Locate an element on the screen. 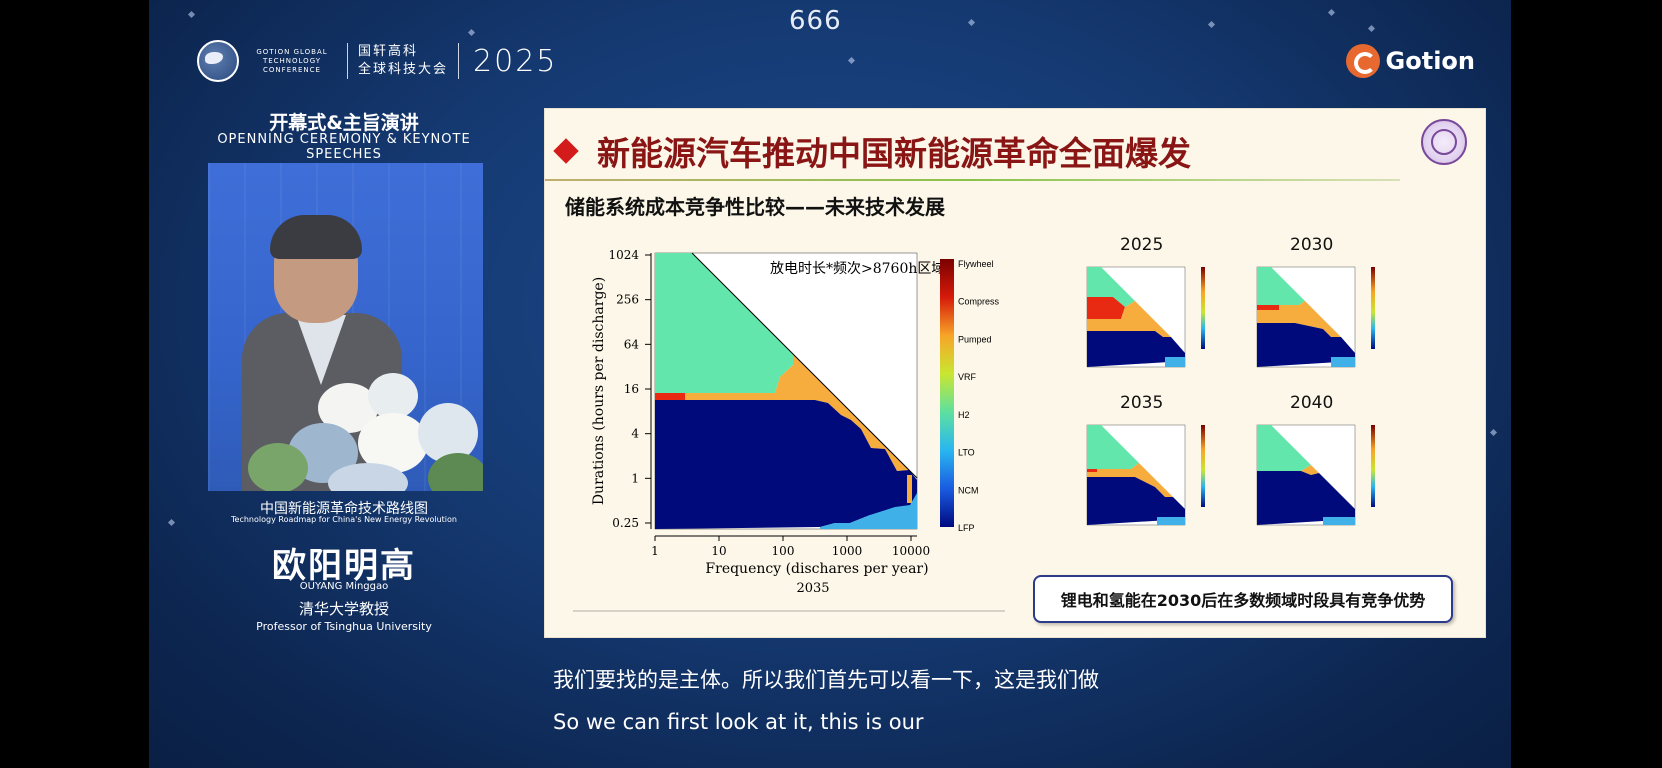 Image resolution: width=1662 pixels, height=768 pixels. session-title-en: OPENNING CEREMONY & KEYNOTE SPEECHES is located at coordinates (344, 147).